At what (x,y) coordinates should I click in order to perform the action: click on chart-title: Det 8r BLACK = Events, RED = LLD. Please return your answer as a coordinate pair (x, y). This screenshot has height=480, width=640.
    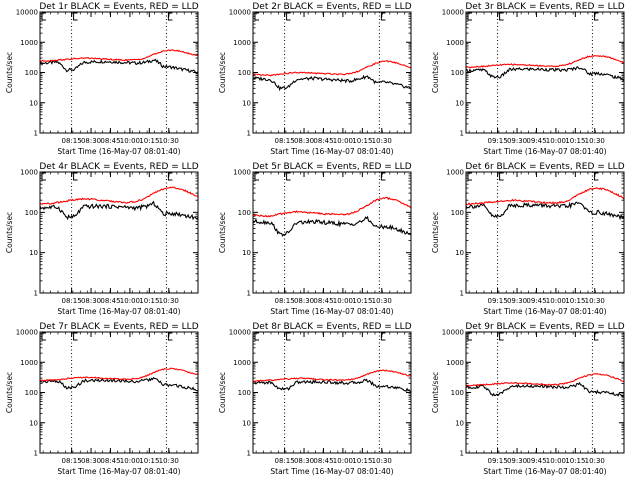
    Looking at the image, I should click on (331, 327).